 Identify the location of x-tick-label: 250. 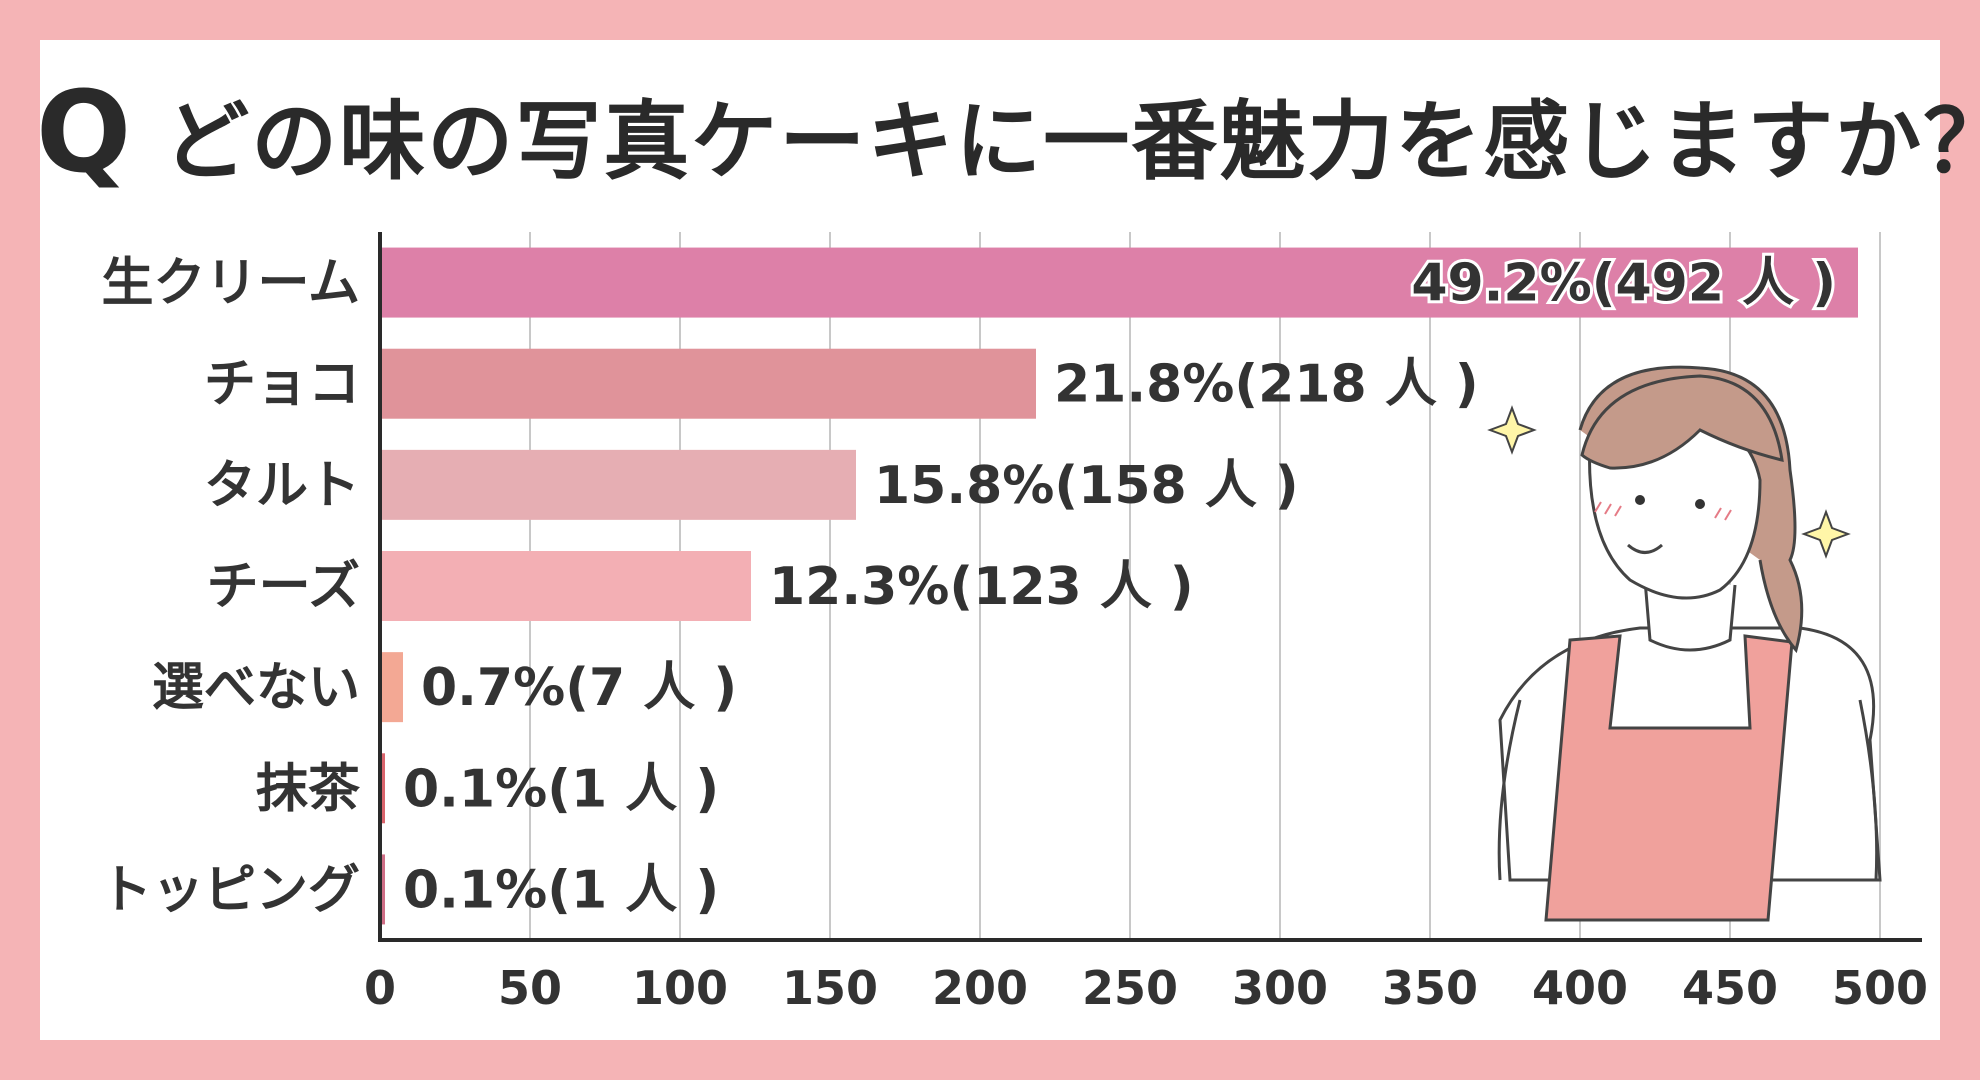
(1130, 988).